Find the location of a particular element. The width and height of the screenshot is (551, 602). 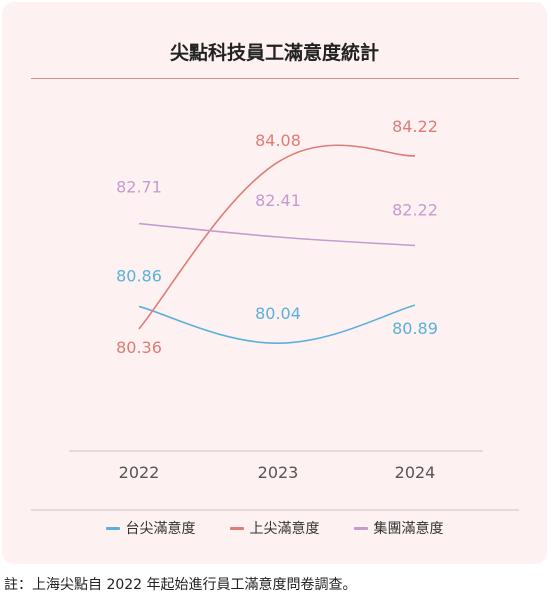

legend-item-0: 台尖滿意度 is located at coordinates (150, 528).